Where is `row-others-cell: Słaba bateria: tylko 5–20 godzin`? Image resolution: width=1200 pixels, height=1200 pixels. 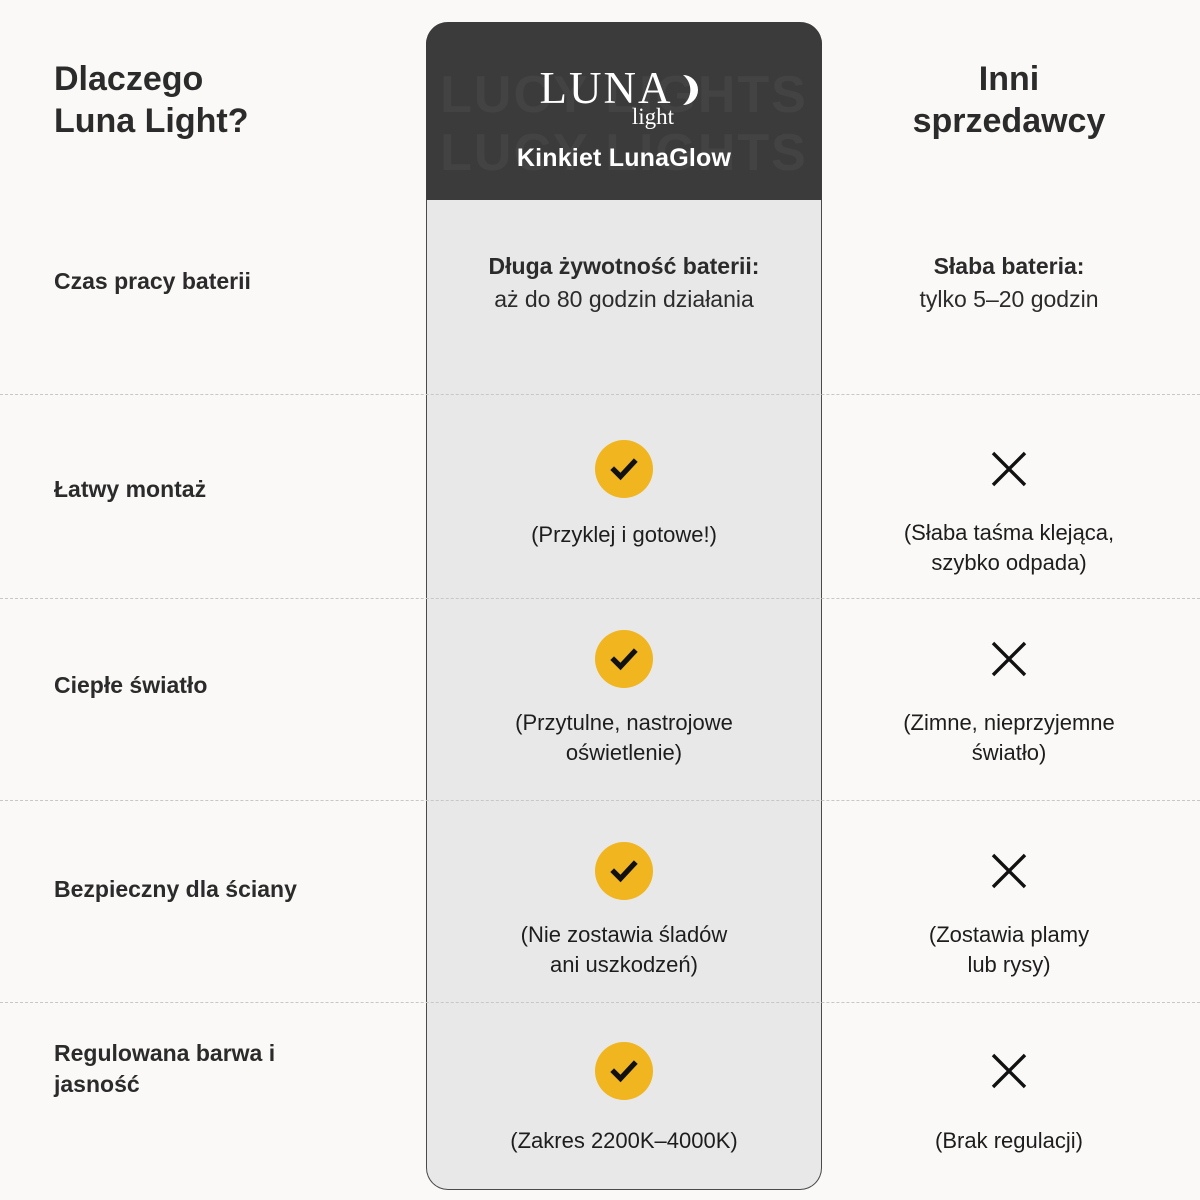 row-others-cell: Słaba bateria: tylko 5–20 godzin is located at coordinates (1009, 282).